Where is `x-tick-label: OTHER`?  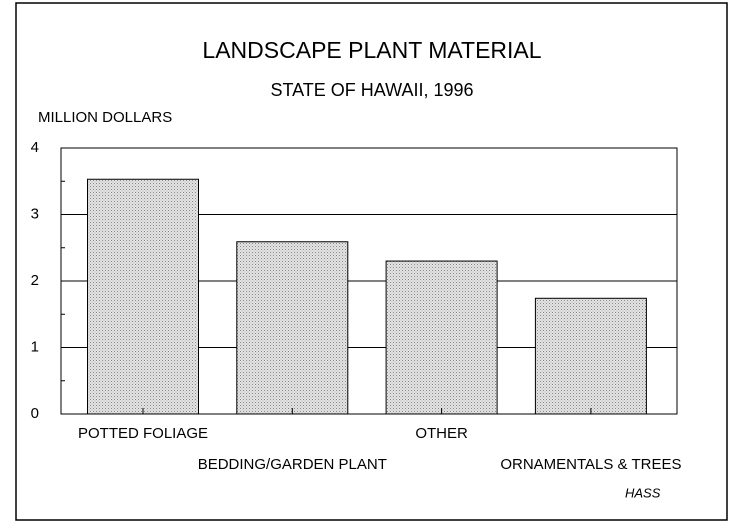
x-tick-label: OTHER is located at coordinates (441, 433).